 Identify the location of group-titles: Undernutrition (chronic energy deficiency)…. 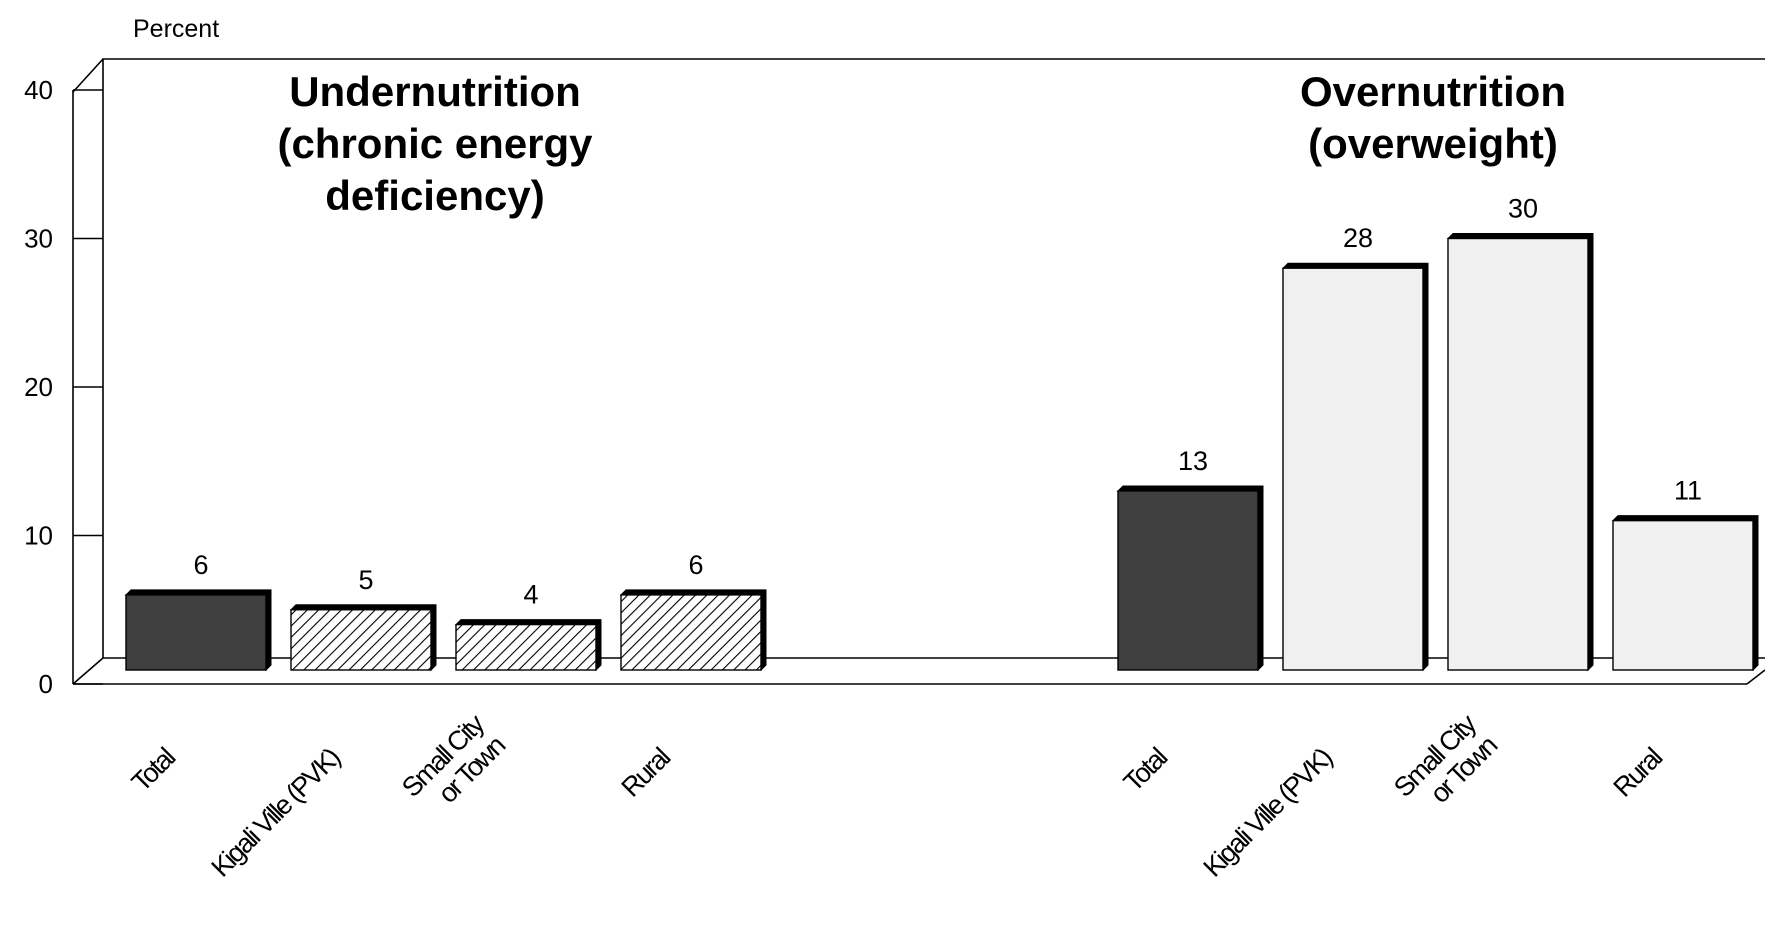
(921, 143).